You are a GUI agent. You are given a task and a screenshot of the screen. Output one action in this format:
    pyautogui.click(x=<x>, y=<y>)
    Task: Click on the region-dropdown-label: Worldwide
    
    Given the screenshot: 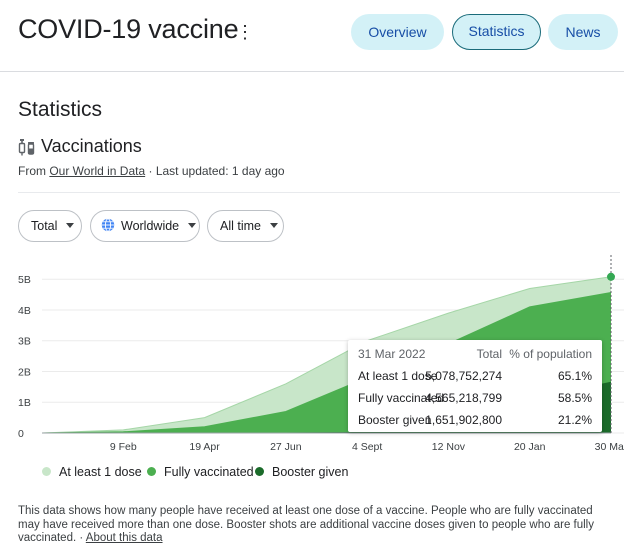 What is the action you would take?
    pyautogui.click(x=150, y=226)
    